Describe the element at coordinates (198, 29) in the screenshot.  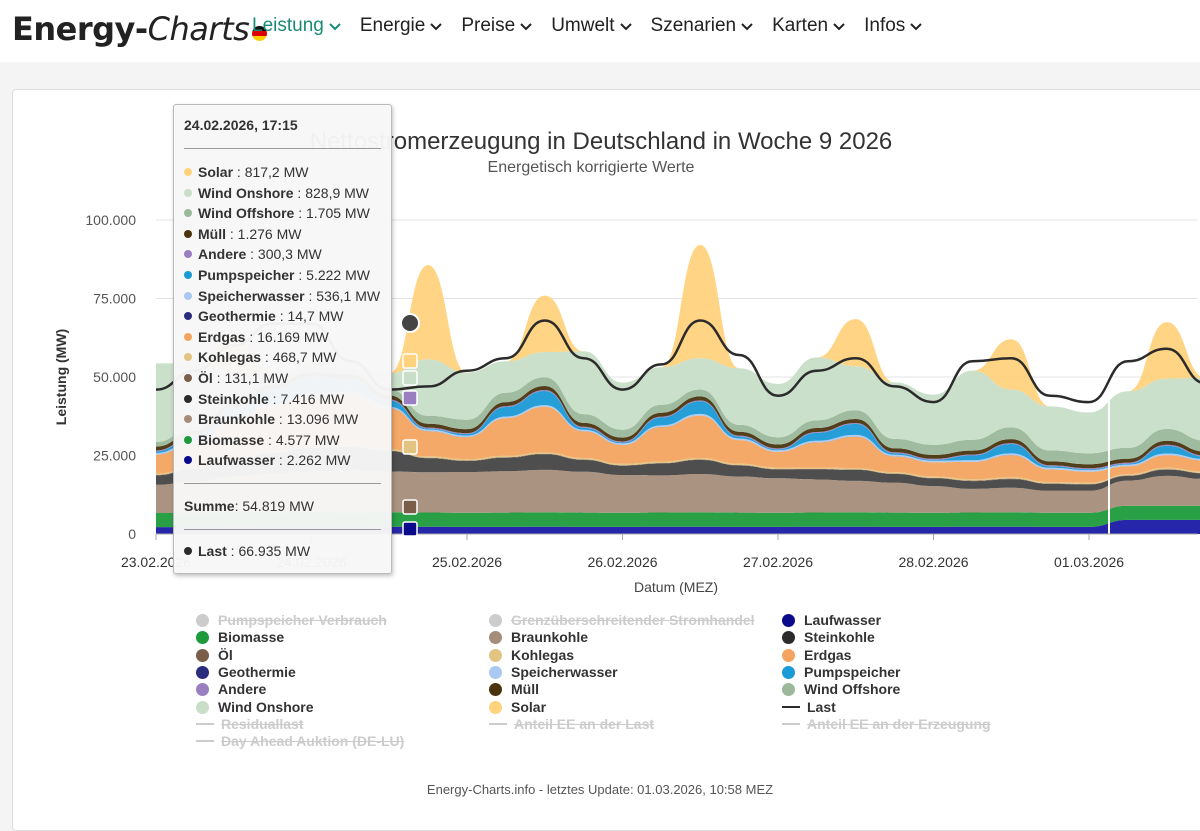
I see `logo-text-italic: Charts` at that location.